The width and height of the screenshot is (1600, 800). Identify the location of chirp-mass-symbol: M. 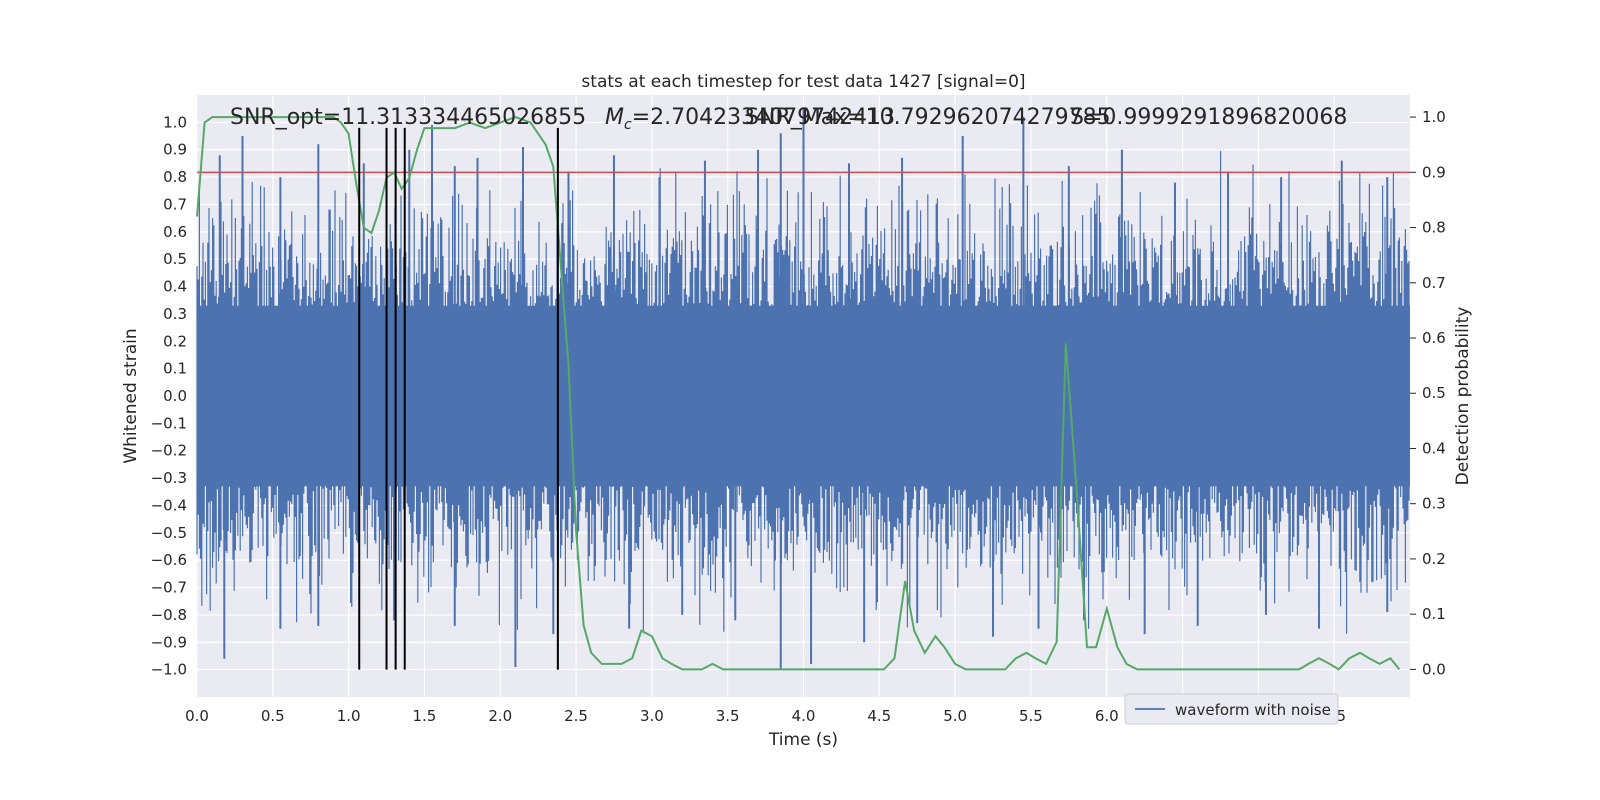
(614, 117).